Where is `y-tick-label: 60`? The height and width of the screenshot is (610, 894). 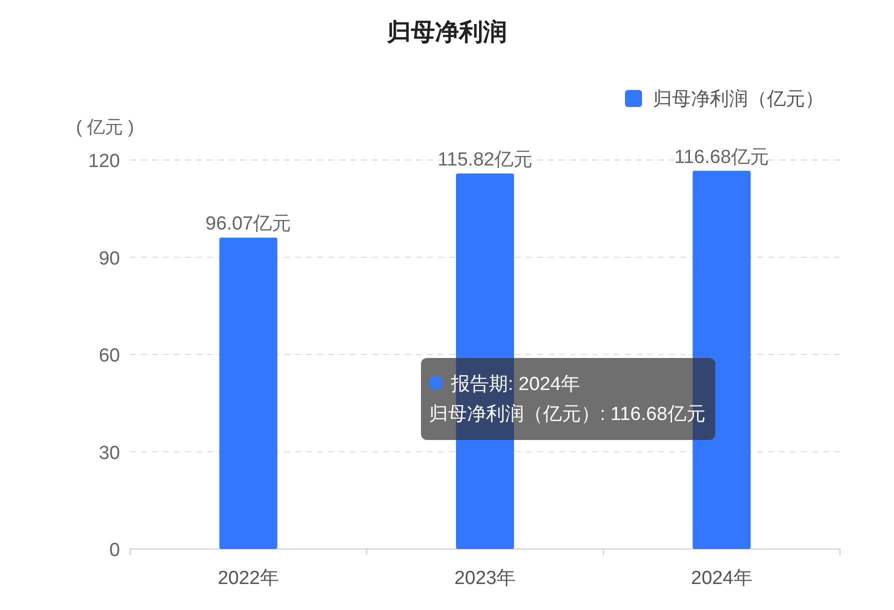 y-tick-label: 60 is located at coordinates (109, 356).